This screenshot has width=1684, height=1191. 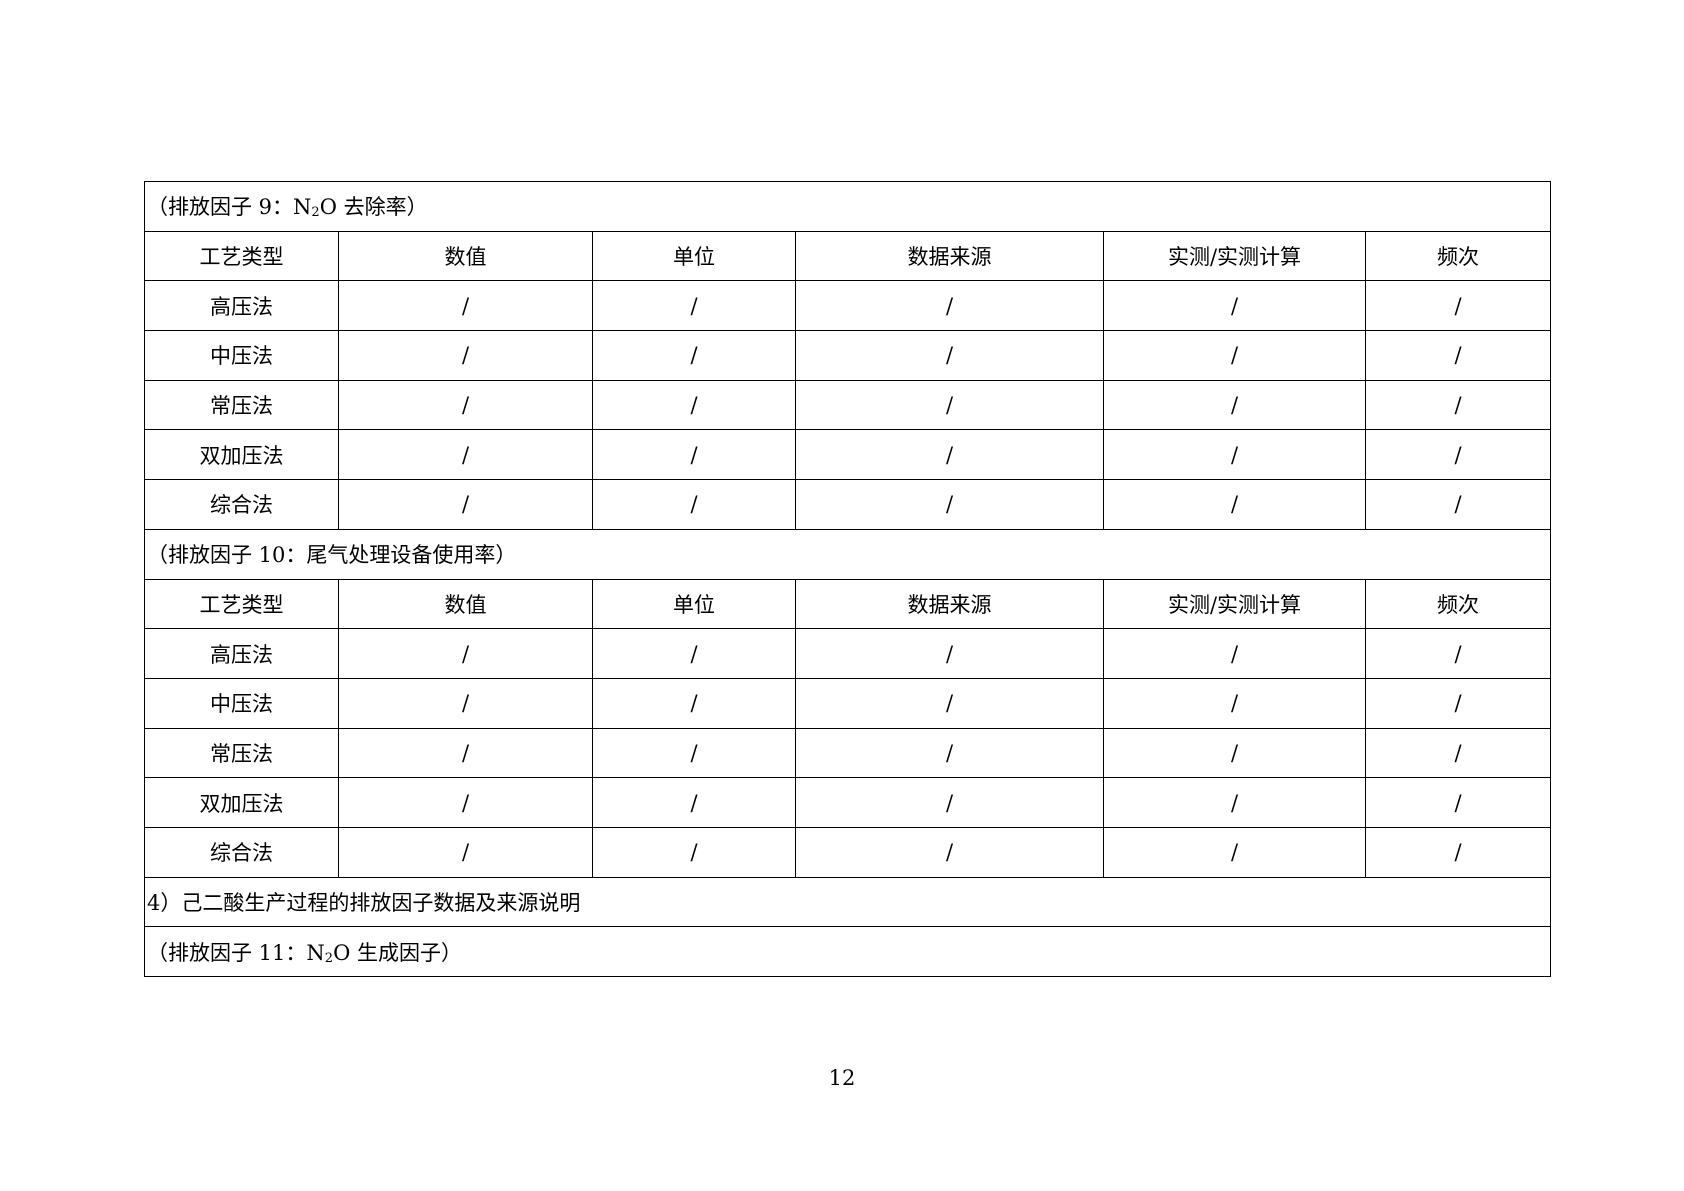 I want to click on section-title-row: （排放因子 10：尾气处理设备使用率）, so click(x=847, y=554).